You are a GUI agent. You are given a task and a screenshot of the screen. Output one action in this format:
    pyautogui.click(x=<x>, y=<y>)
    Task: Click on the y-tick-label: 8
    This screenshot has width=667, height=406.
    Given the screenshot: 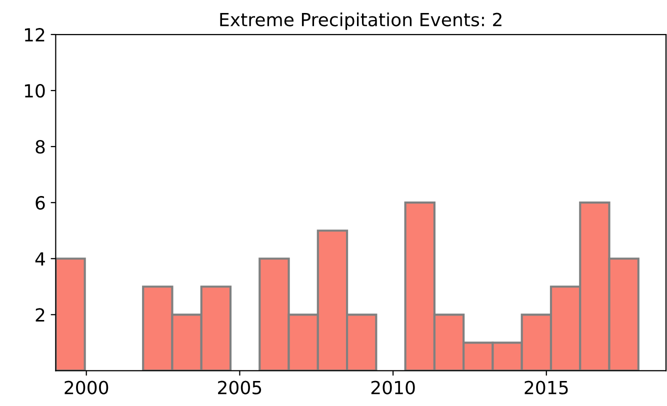 What is the action you would take?
    pyautogui.click(x=40, y=147)
    